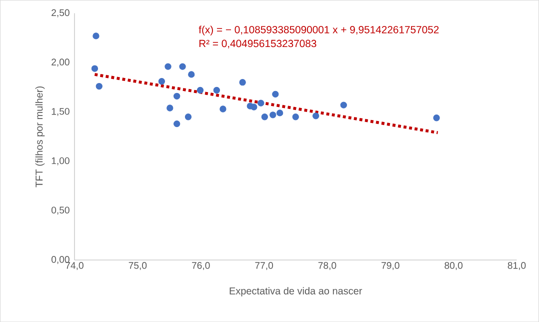 This screenshot has height=322, width=539. What do you see at coordinates (327, 266) in the screenshot?
I see `x-tick-label: 78,0` at bounding box center [327, 266].